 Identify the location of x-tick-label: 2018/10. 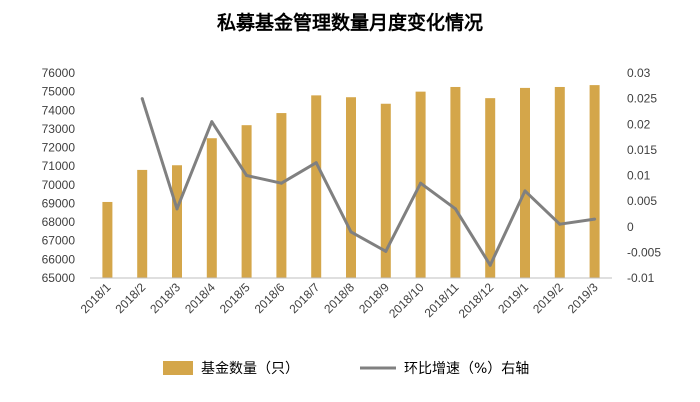
(406, 300).